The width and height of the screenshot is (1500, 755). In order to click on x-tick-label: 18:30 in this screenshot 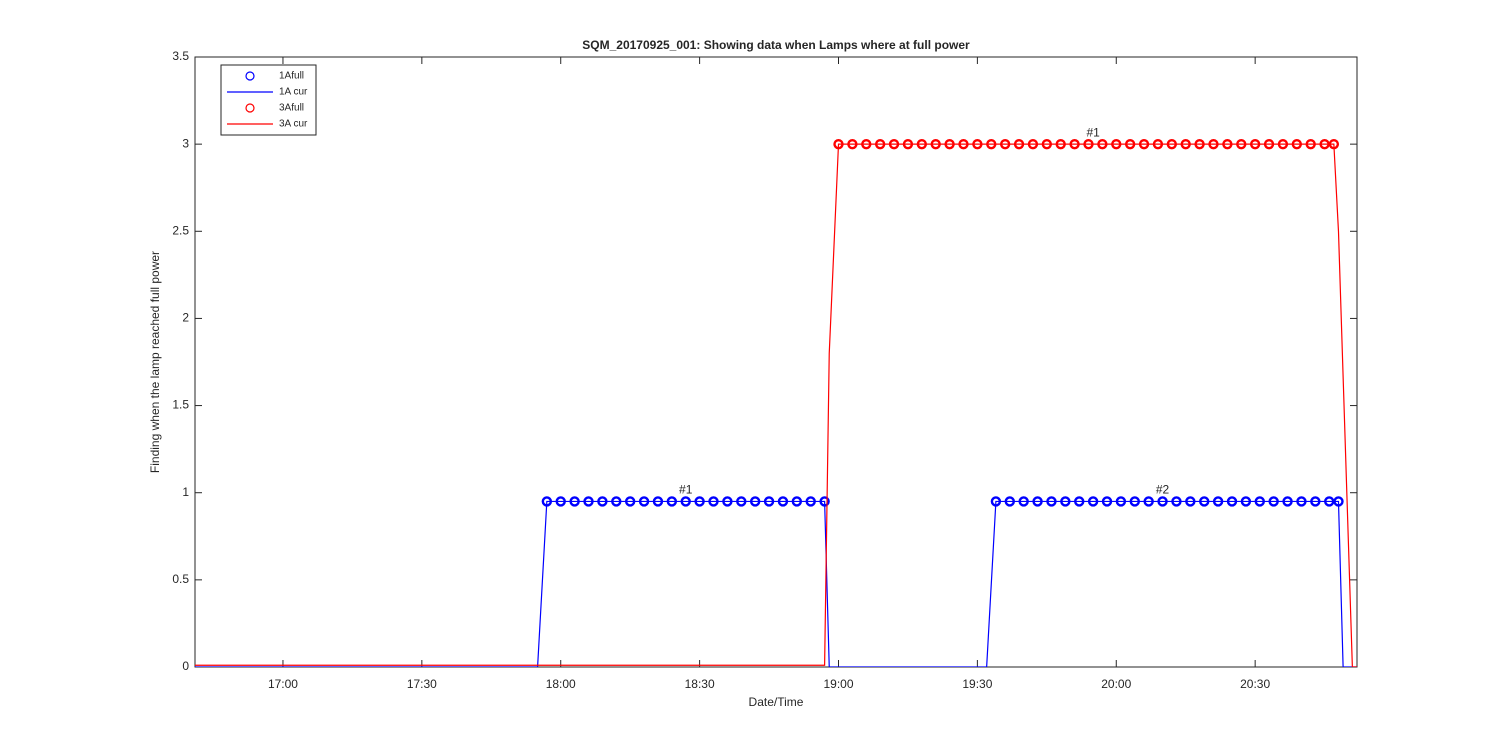, I will do `click(700, 684)`.